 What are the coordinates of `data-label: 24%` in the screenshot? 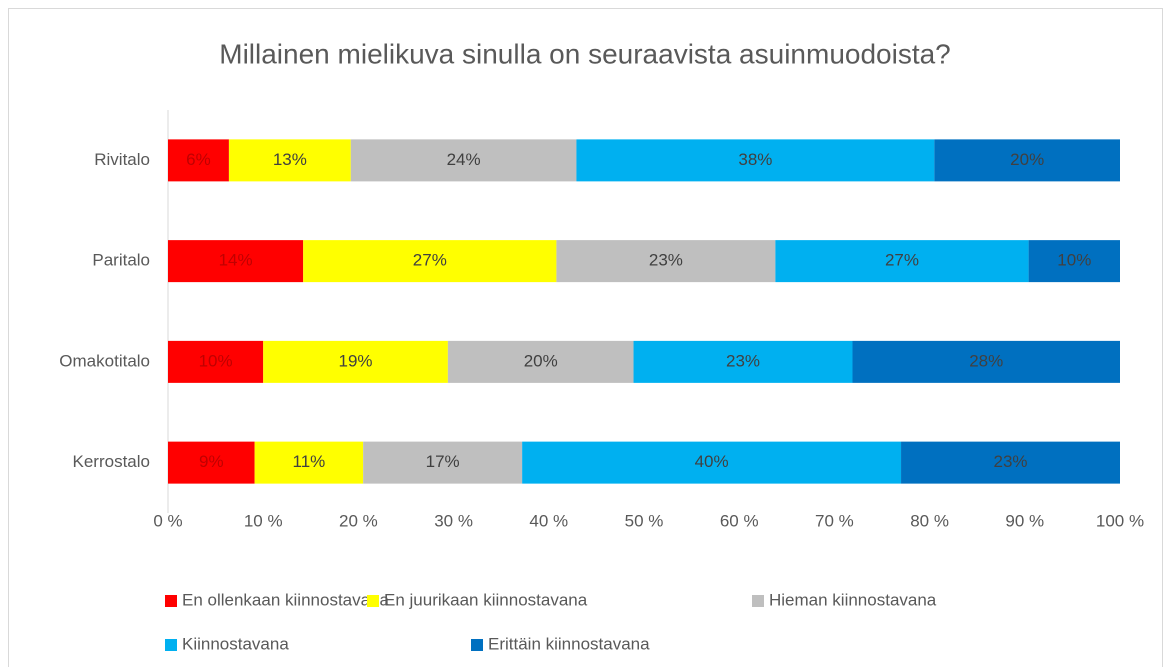 It's located at (464, 159).